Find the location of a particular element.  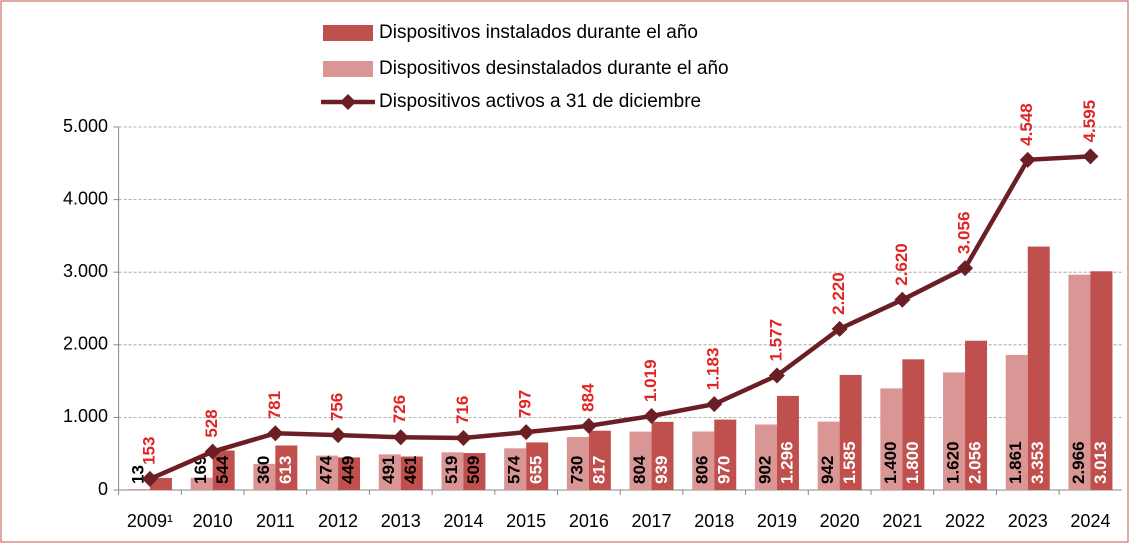

line-value-label: 4.595 is located at coordinates (1089, 121).